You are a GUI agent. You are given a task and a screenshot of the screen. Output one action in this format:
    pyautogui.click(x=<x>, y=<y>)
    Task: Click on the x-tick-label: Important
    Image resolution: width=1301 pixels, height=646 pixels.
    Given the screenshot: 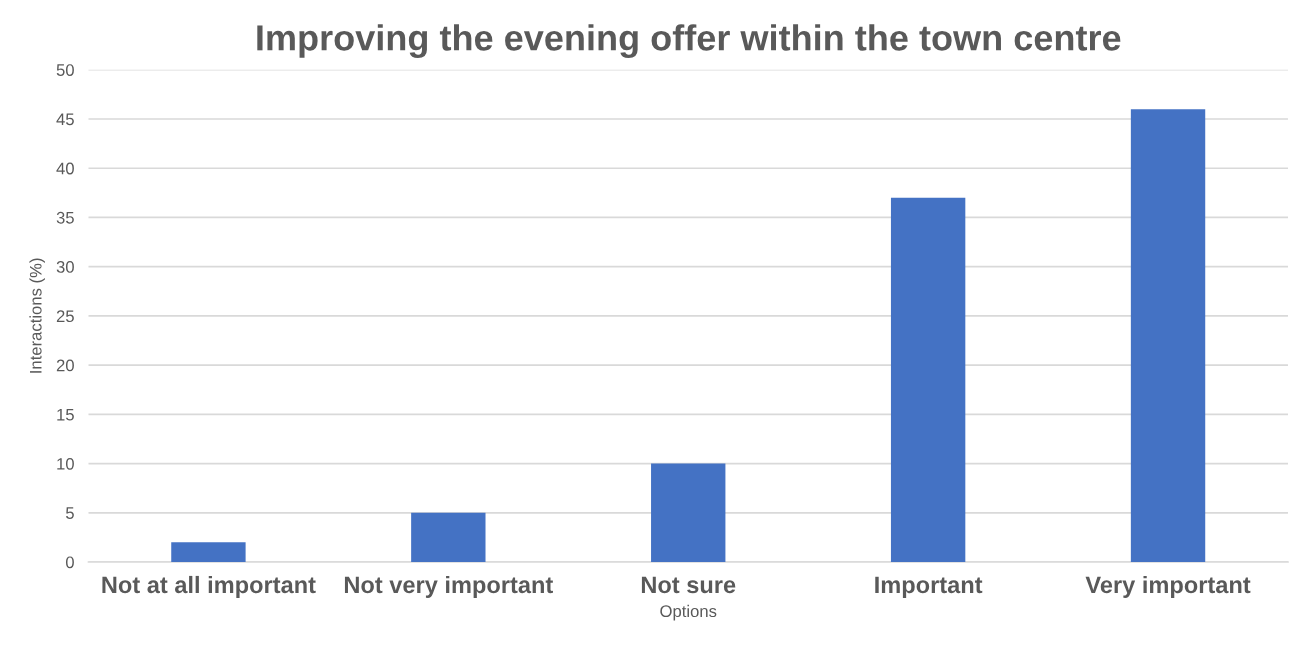 What is the action you would take?
    pyautogui.click(x=929, y=587)
    